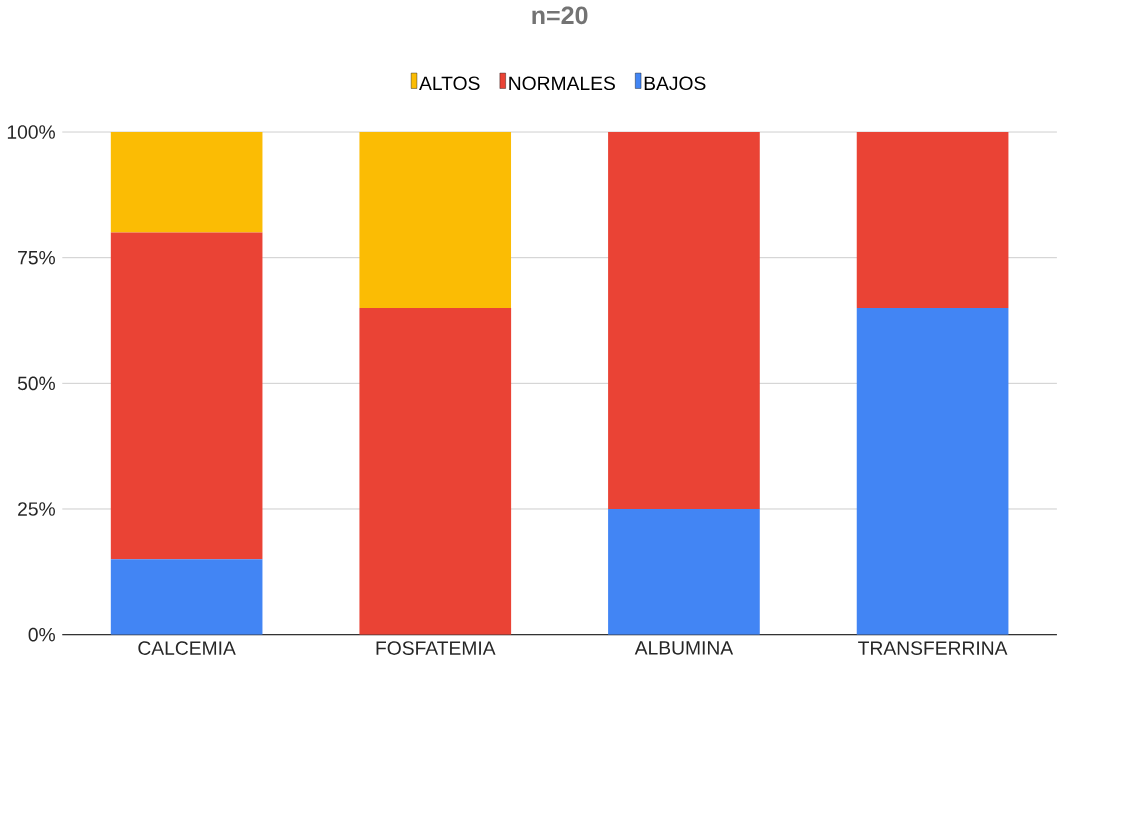 The height and width of the screenshot is (826, 1129). Describe the element at coordinates (933, 648) in the screenshot. I see `x-tick-label: TRANSFERRINA` at that location.